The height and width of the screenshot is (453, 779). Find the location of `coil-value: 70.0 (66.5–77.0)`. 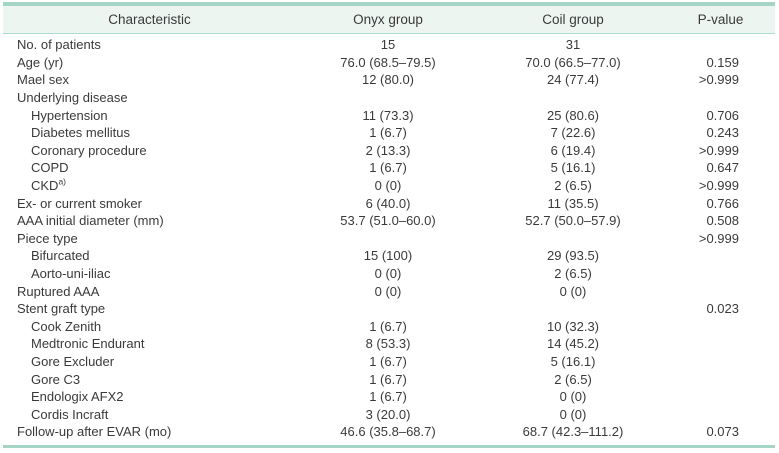

coil-value: 70.0 (66.5–77.0) is located at coordinates (573, 62).